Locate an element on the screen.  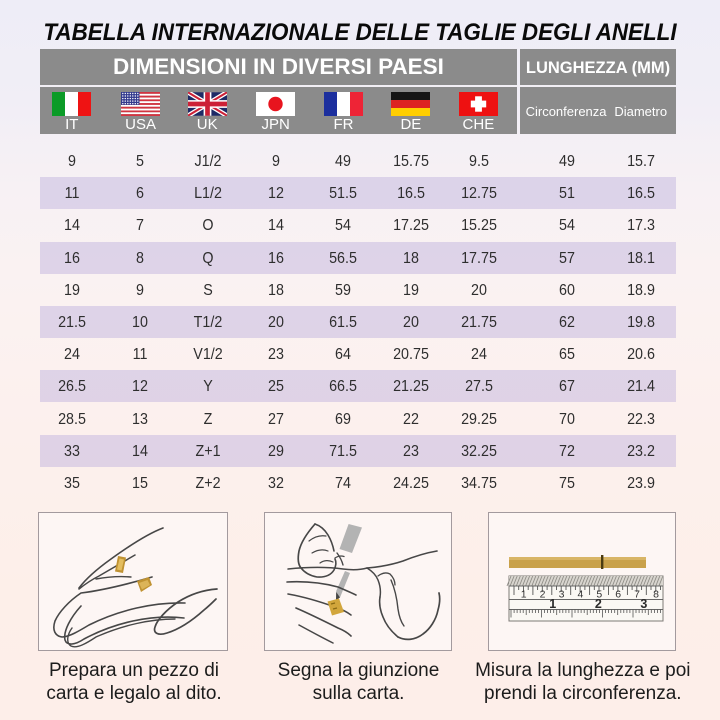
svg-text: 8 is located at coordinates (656, 595).